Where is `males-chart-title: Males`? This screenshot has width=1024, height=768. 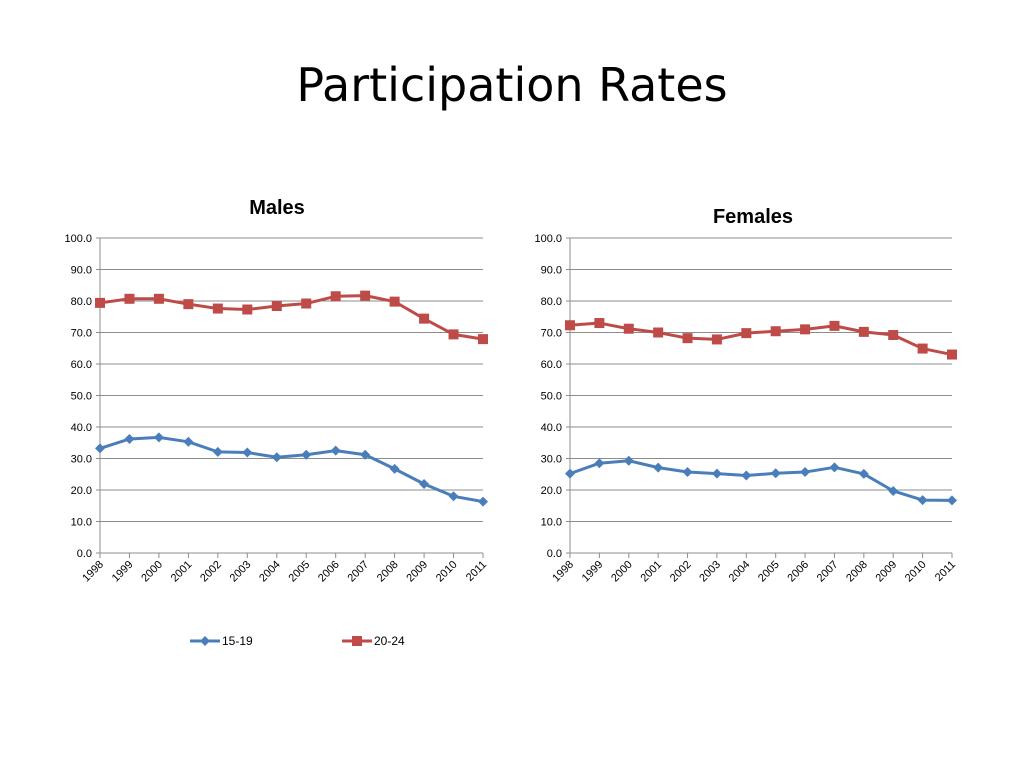 males-chart-title: Males is located at coordinates (277, 208).